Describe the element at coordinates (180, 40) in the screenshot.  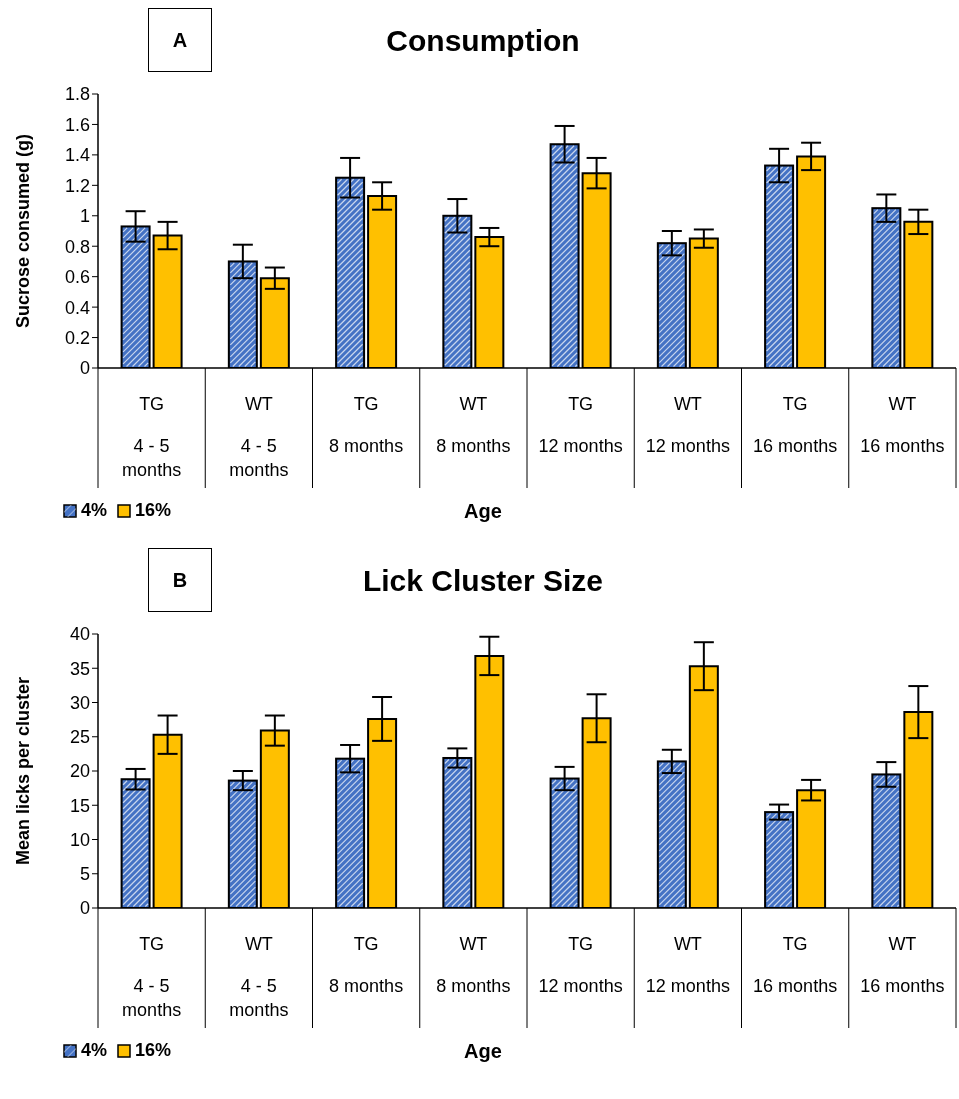
I see `text: A` at that location.